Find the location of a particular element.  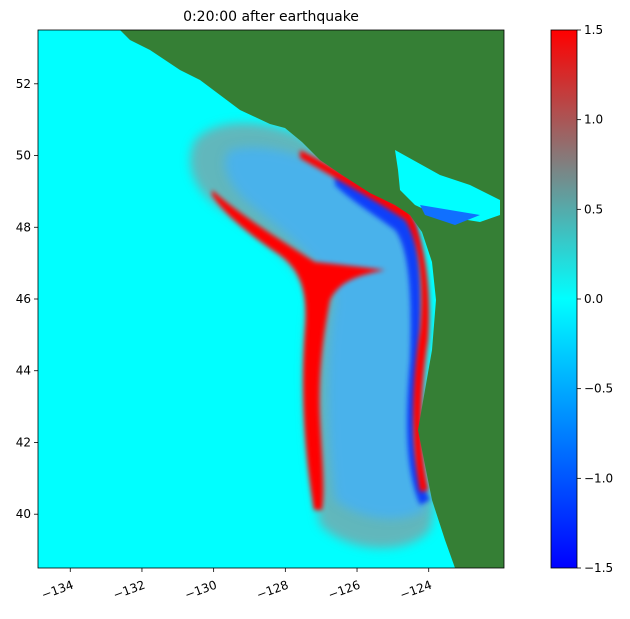

colorbar-tick-label: −1.5 is located at coordinates (598, 568).